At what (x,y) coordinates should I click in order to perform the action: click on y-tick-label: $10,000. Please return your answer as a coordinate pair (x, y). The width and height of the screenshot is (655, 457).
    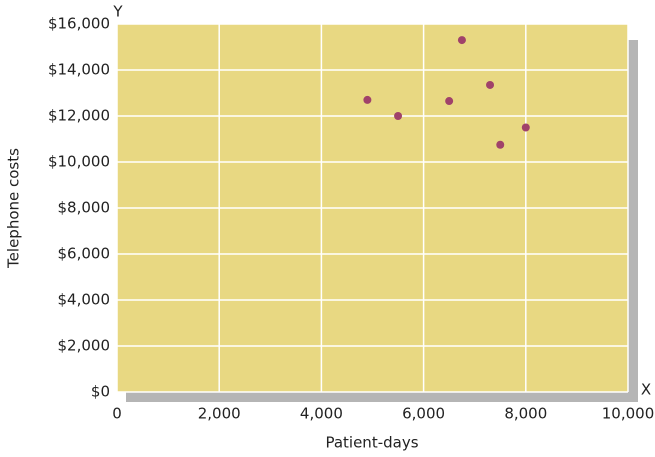
    Looking at the image, I should click on (79, 162).